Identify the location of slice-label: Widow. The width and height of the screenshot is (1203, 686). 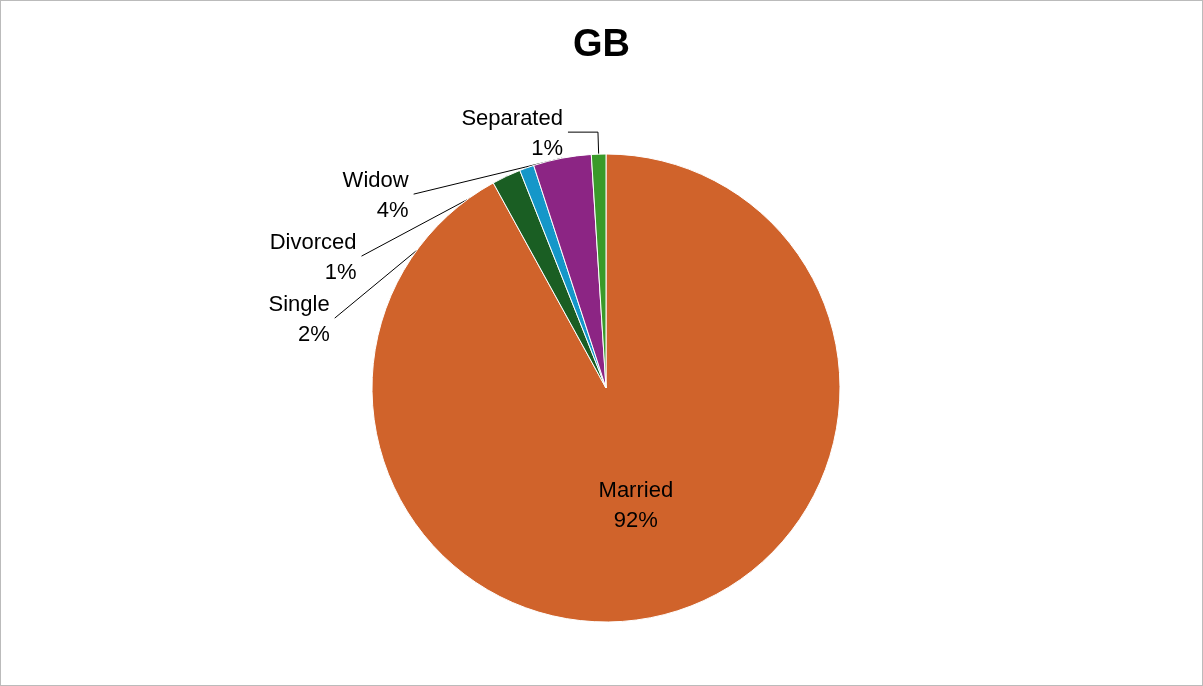
(375, 179).